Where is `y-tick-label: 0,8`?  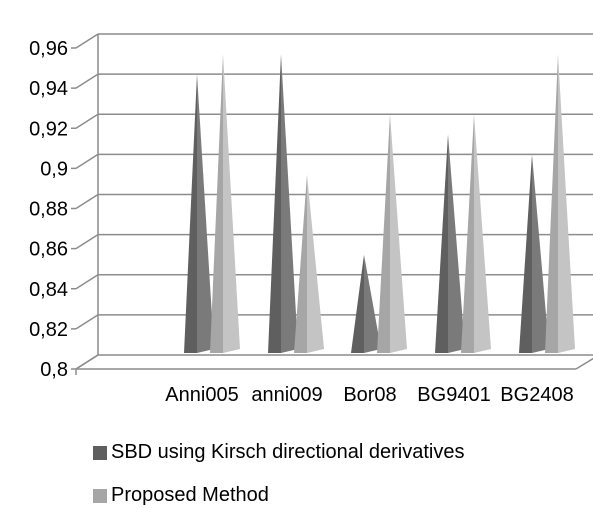
y-tick-label: 0,8 is located at coordinates (54, 370).